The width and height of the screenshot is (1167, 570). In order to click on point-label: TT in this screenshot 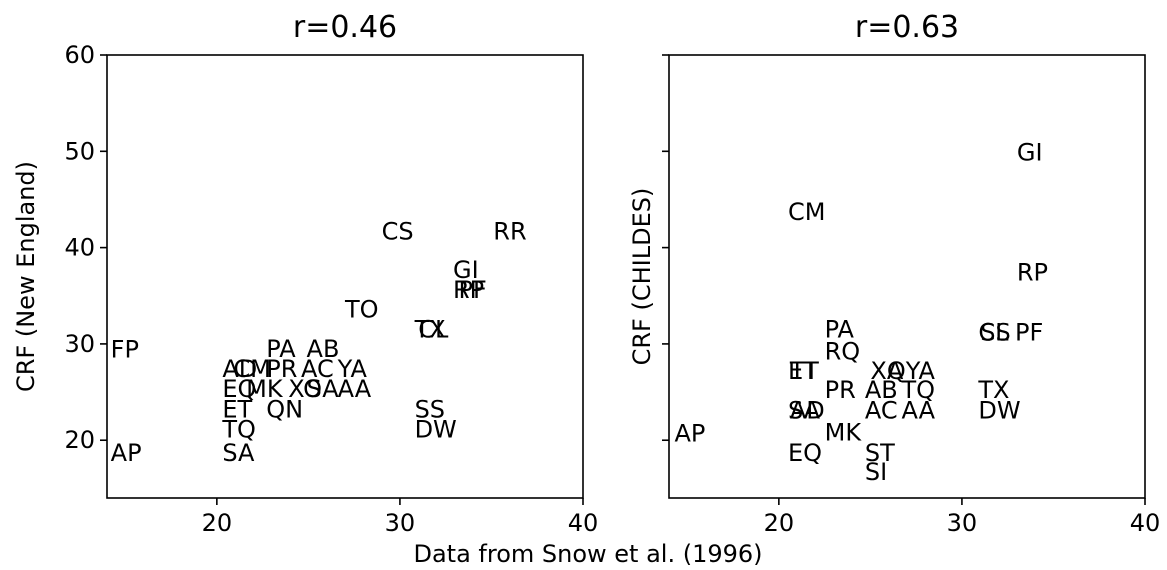, I will do `click(804, 371)`.